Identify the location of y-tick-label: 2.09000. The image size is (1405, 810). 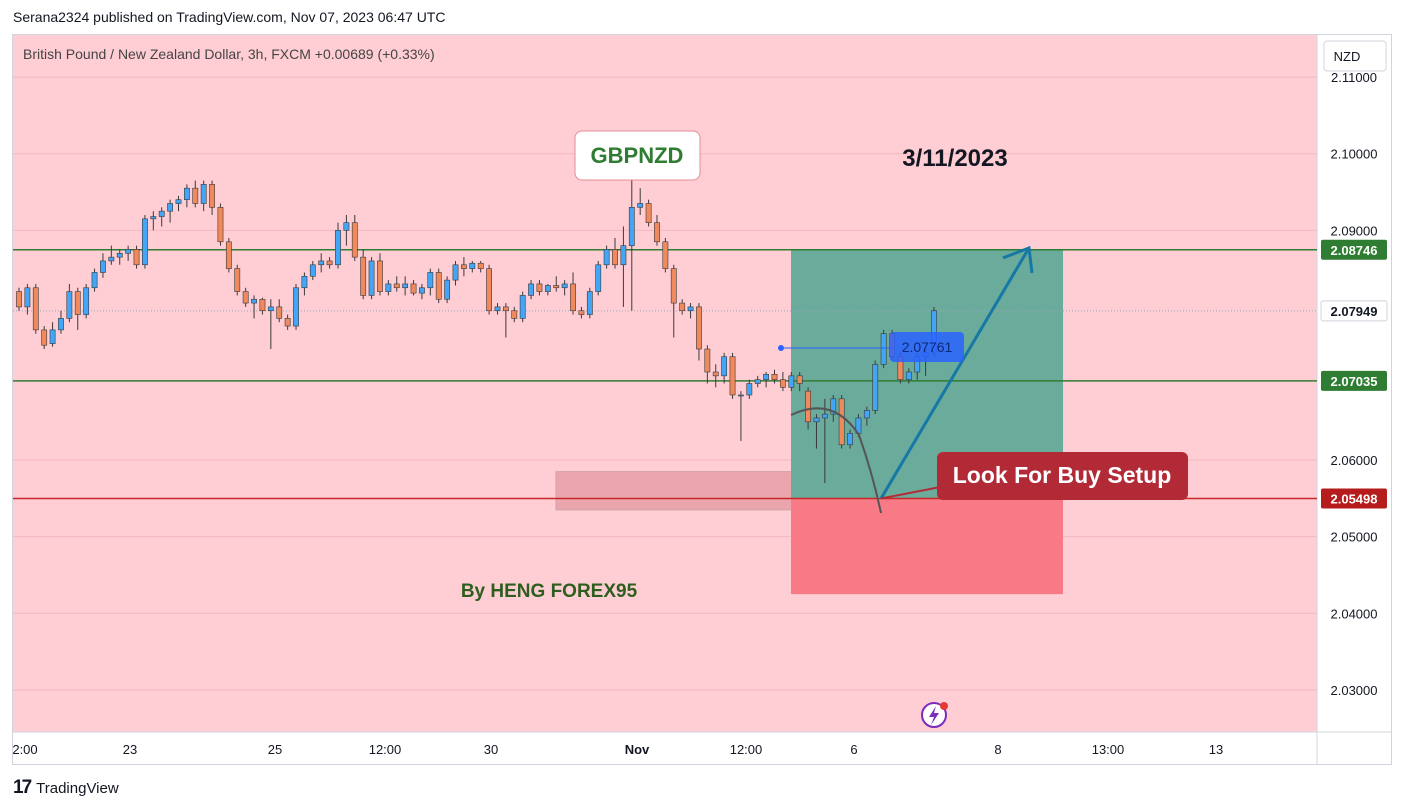
(1354, 230).